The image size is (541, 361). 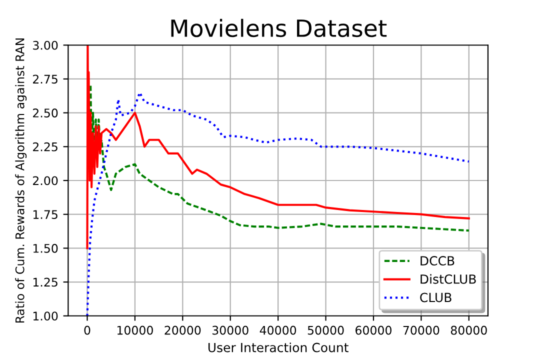 What do you see at coordinates (45, 45) in the screenshot?
I see `y-tick-label: 3.00` at bounding box center [45, 45].